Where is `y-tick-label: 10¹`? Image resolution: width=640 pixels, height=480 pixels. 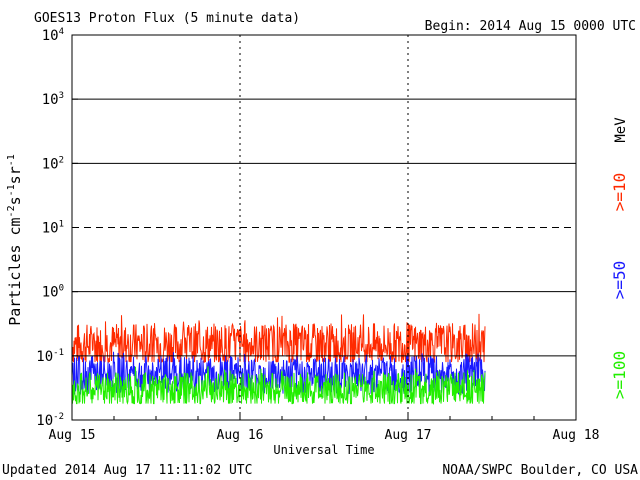
y-tick-label: 10¹ is located at coordinates (53, 228).